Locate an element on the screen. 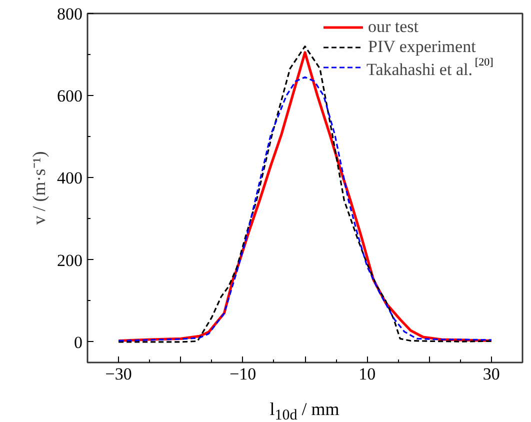 This screenshot has width=531, height=422. y-tick-label: 400 is located at coordinates (69, 178).